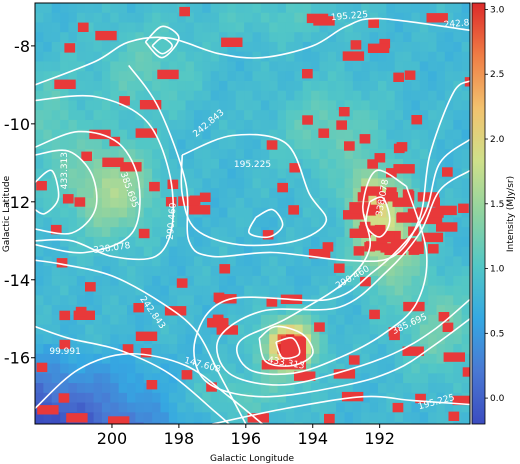 This screenshot has height=464, width=520. Describe the element at coordinates (246, 438) in the screenshot. I see `x-tick-label: 196` at that location.